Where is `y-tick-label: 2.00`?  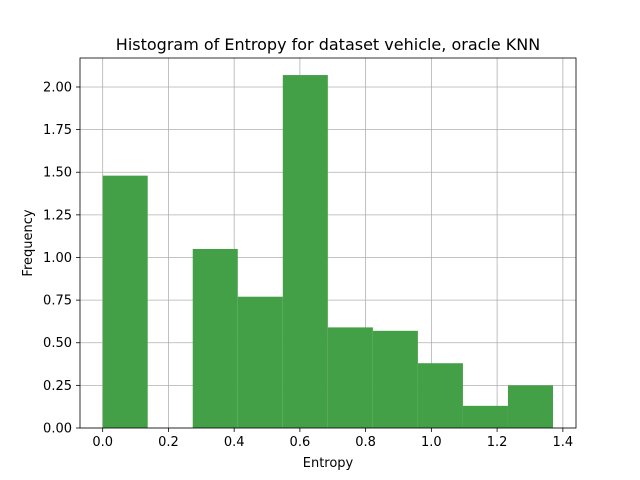 y-tick-label: 2.00 is located at coordinates (57, 87).